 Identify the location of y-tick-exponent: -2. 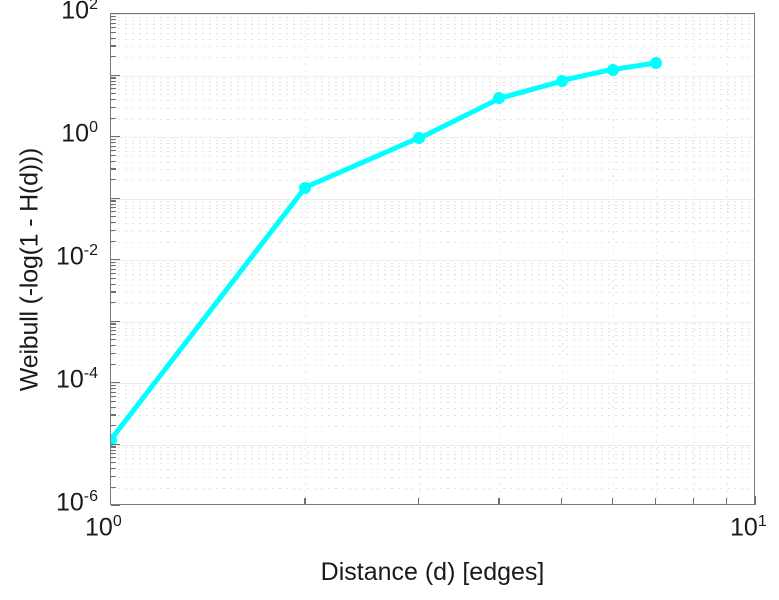
(90, 250).